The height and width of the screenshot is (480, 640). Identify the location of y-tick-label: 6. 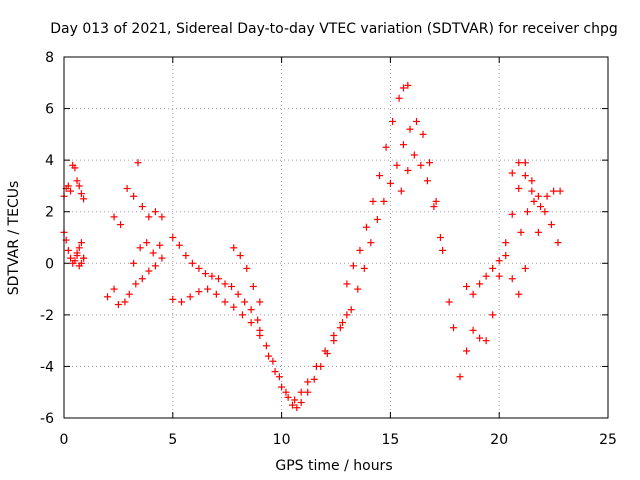
(49, 110).